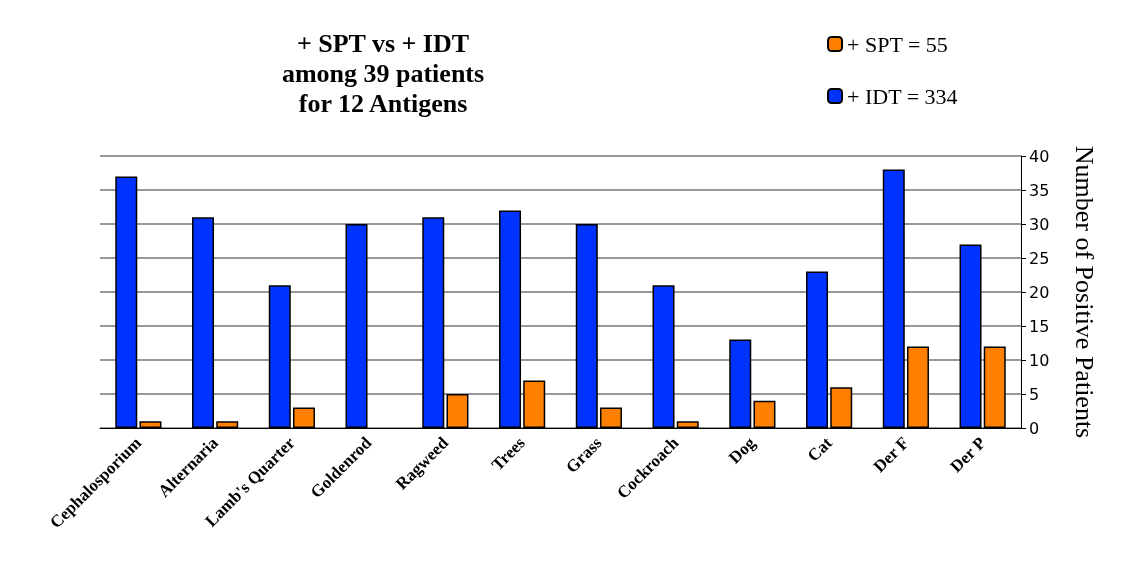 This screenshot has width=1121, height=578. Describe the element at coordinates (1039, 326) in the screenshot. I see `y-tick-label: 15` at that location.